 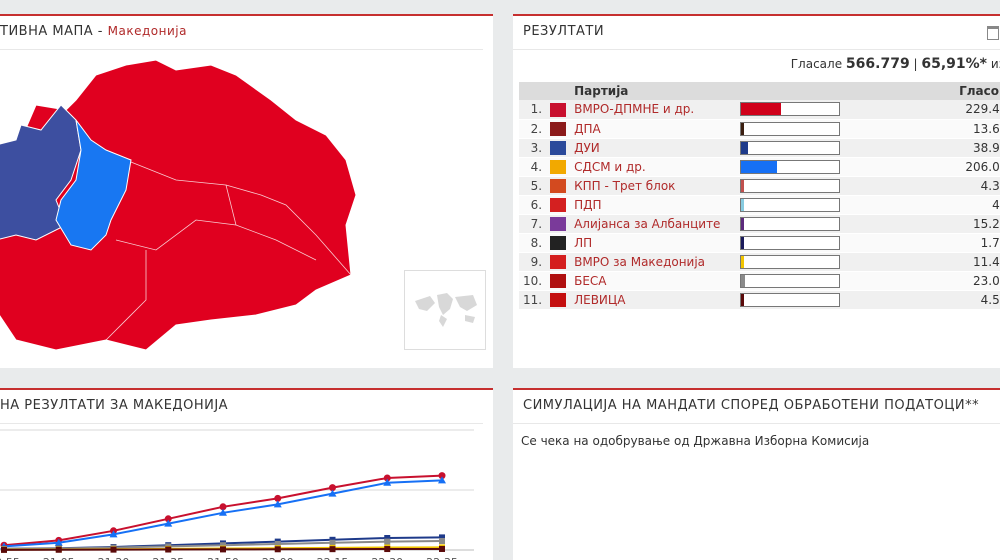 I want to click on vote-count: 1.742, so click(x=923, y=243).